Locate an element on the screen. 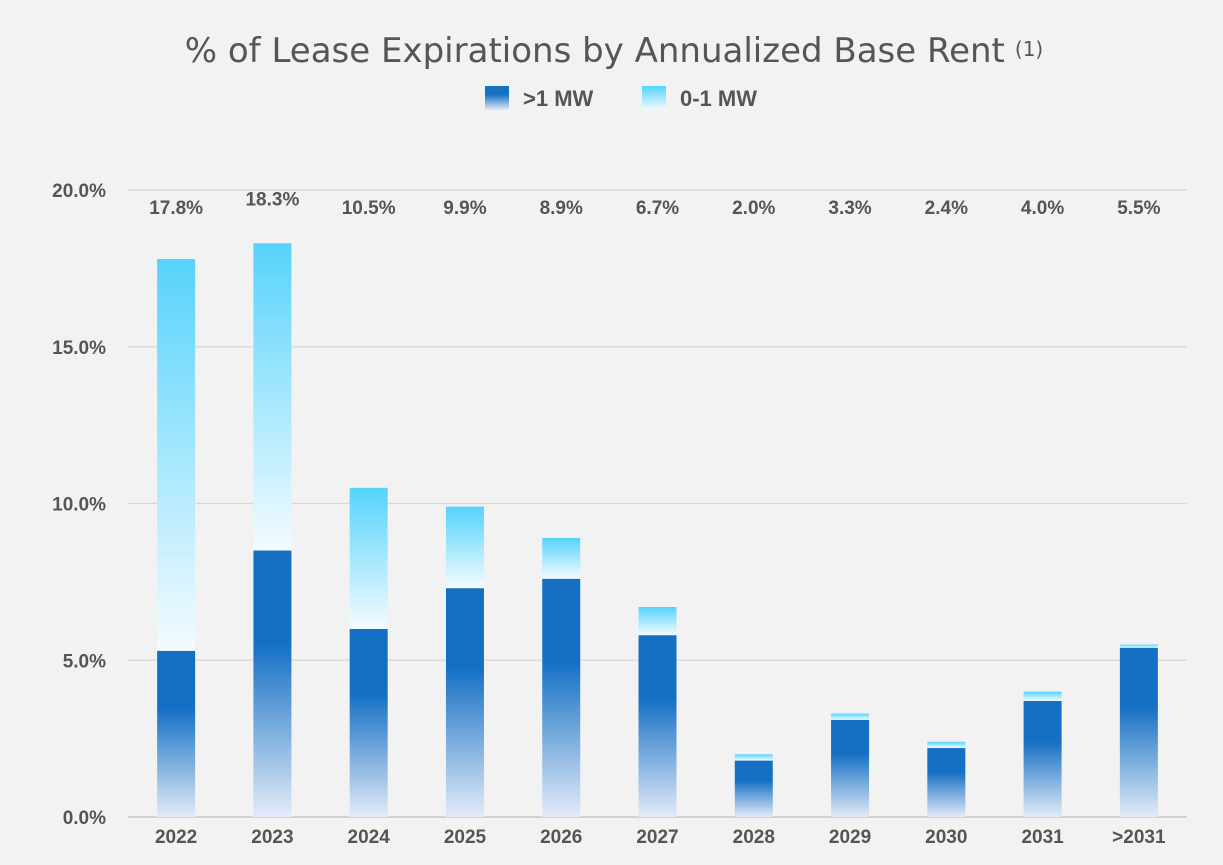 The height and width of the screenshot is (865, 1223). total-data-label: 2.4% is located at coordinates (946, 208).